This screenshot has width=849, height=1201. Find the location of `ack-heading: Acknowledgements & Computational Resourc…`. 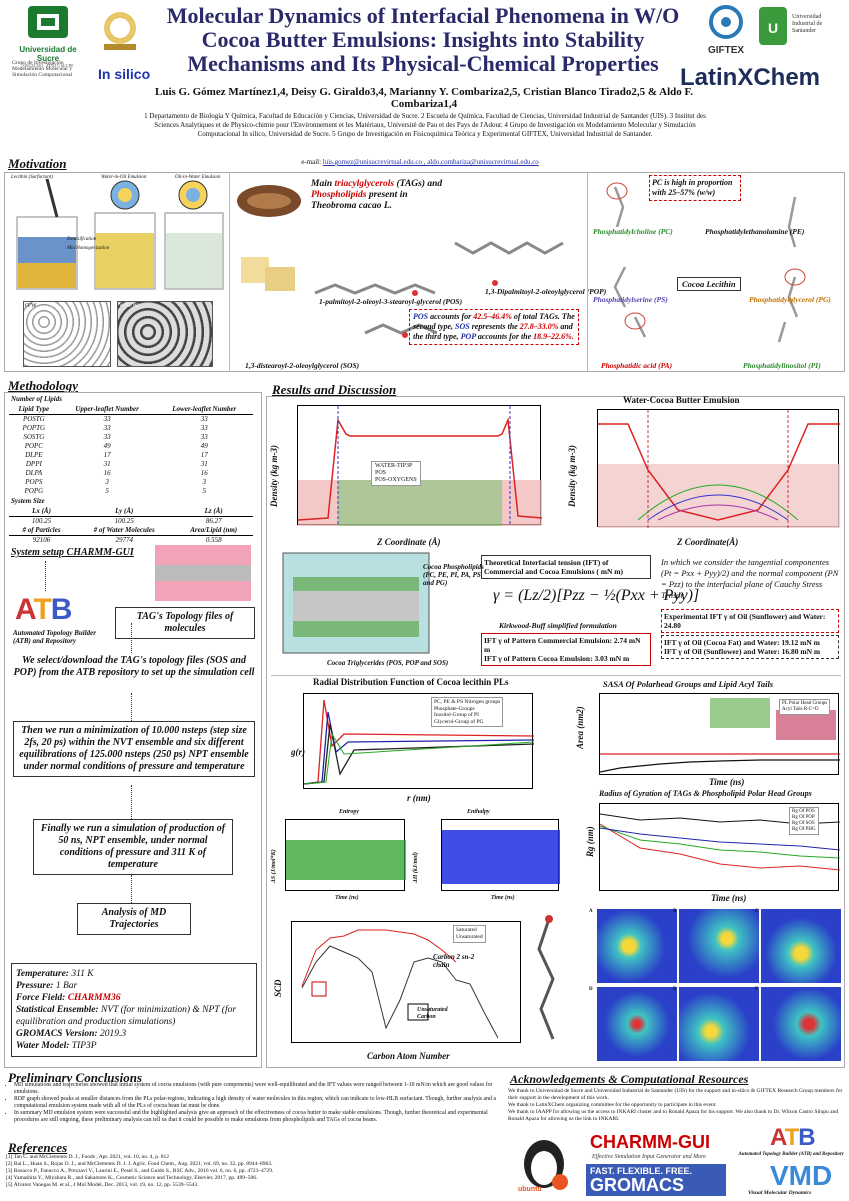

ack-heading: Acknowledgements & Computational Resourc… is located at coordinates (629, 1079).